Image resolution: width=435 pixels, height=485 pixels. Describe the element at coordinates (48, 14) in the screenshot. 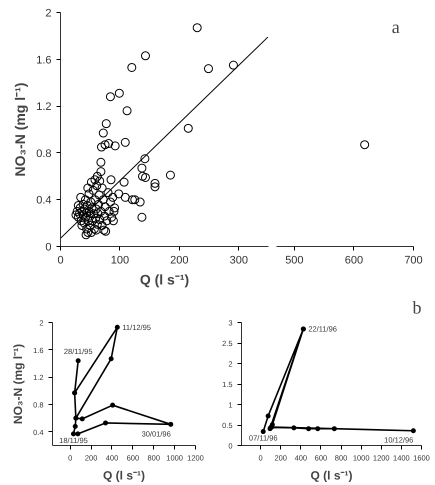

I see `y-tick-label: 2` at that location.